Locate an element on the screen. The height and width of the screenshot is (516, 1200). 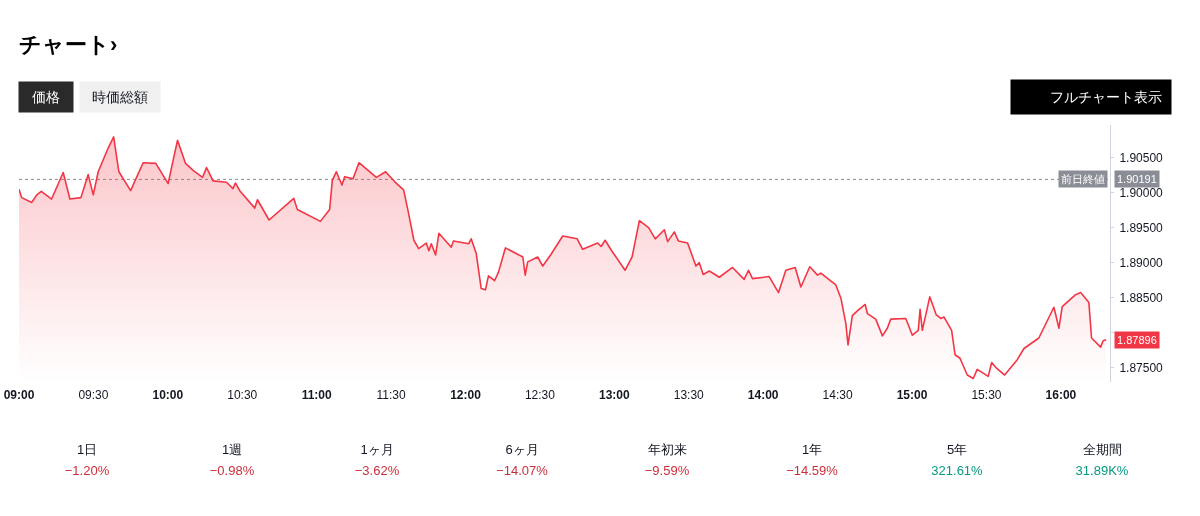
x-tick-label: 14:00 is located at coordinates (763, 395).